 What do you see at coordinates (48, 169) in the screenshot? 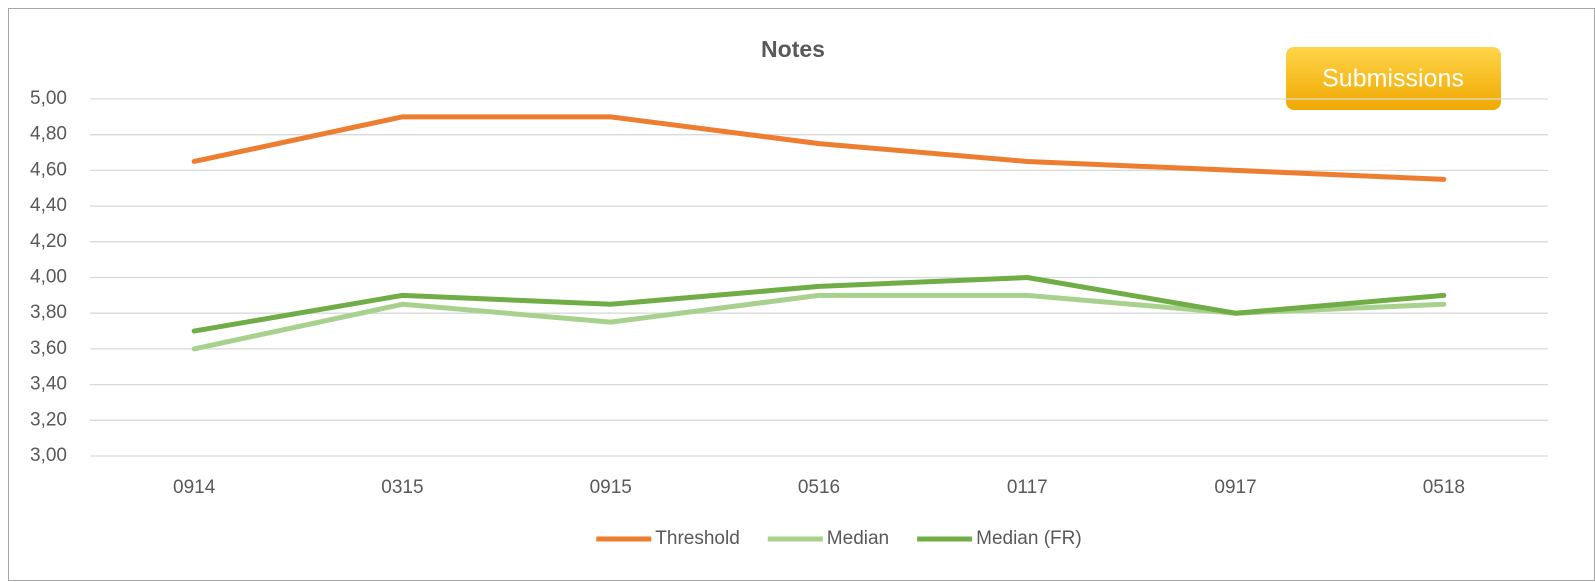
I see `y-tick-label: 4,60` at bounding box center [48, 169].